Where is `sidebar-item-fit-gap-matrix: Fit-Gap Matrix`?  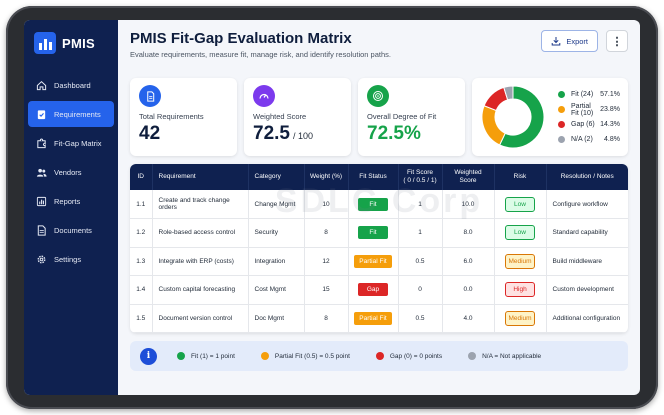
sidebar-item-fit-gap-matrix: Fit-Gap Matrix is located at coordinates (71, 143).